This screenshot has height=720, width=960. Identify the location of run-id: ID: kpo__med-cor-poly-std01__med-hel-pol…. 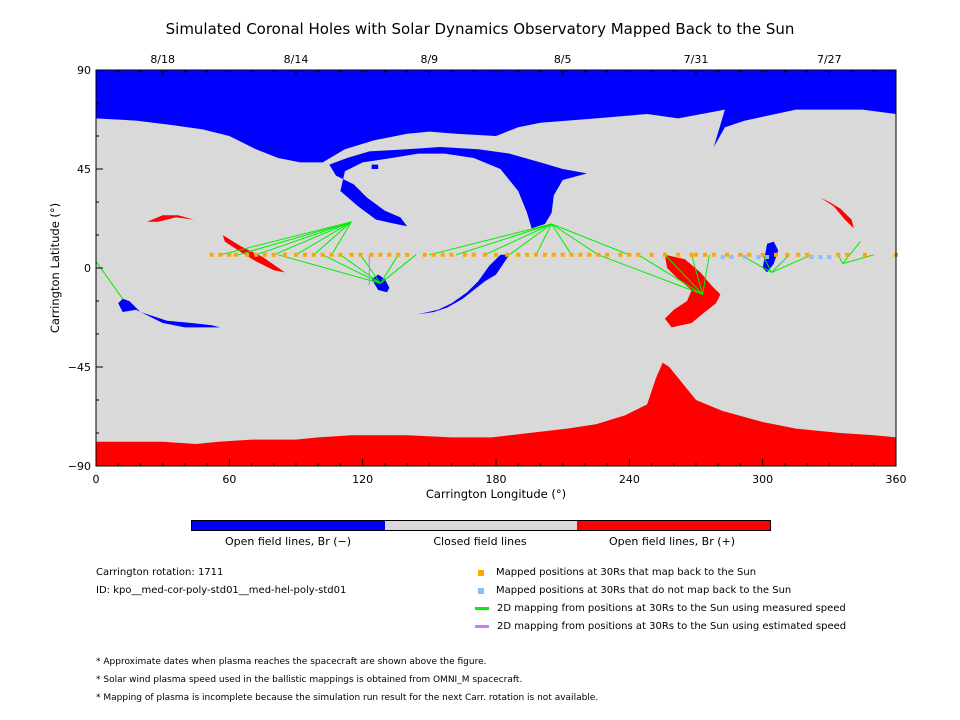
(221, 590).